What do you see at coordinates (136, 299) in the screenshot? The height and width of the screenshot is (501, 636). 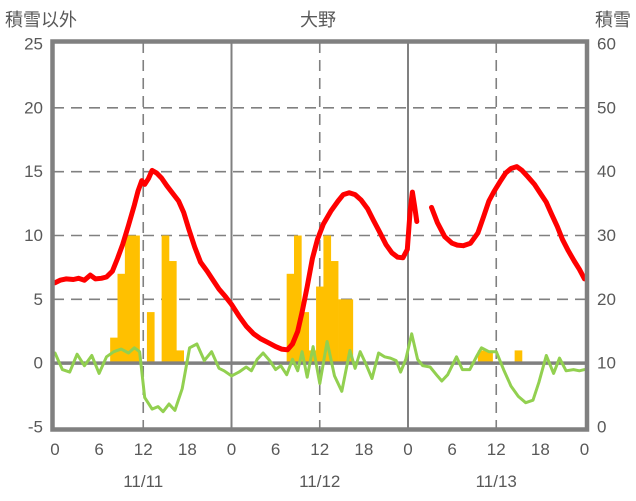 I see `precip-bar-h11` at bounding box center [136, 299].